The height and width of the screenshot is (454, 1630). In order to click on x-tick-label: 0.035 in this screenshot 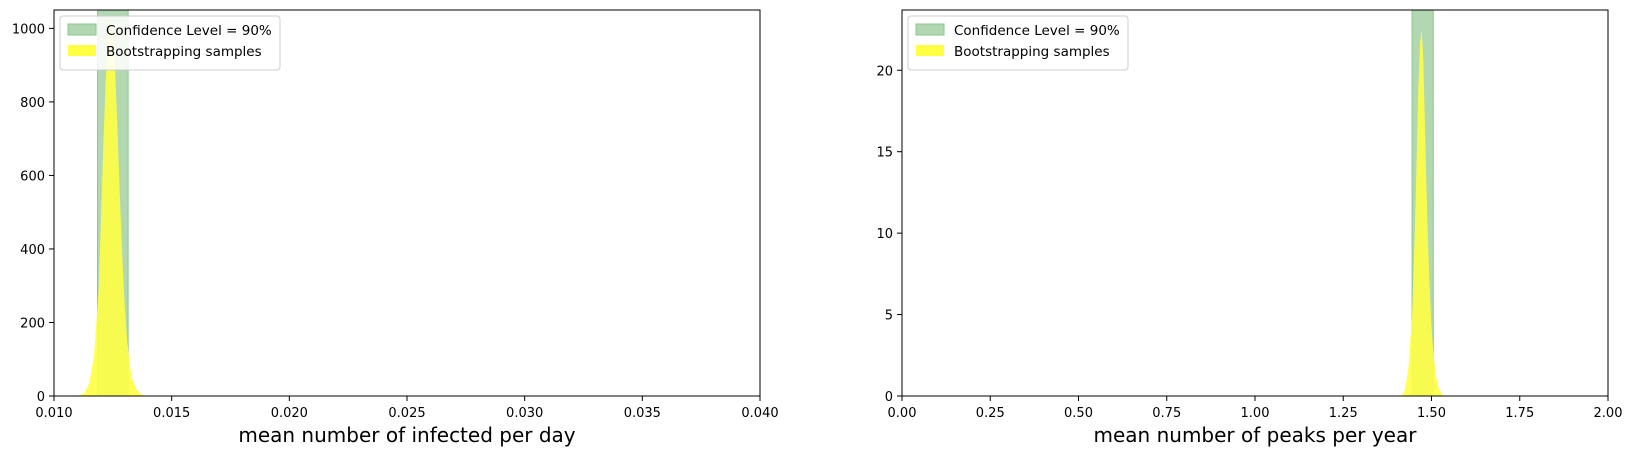, I will do `click(642, 413)`.